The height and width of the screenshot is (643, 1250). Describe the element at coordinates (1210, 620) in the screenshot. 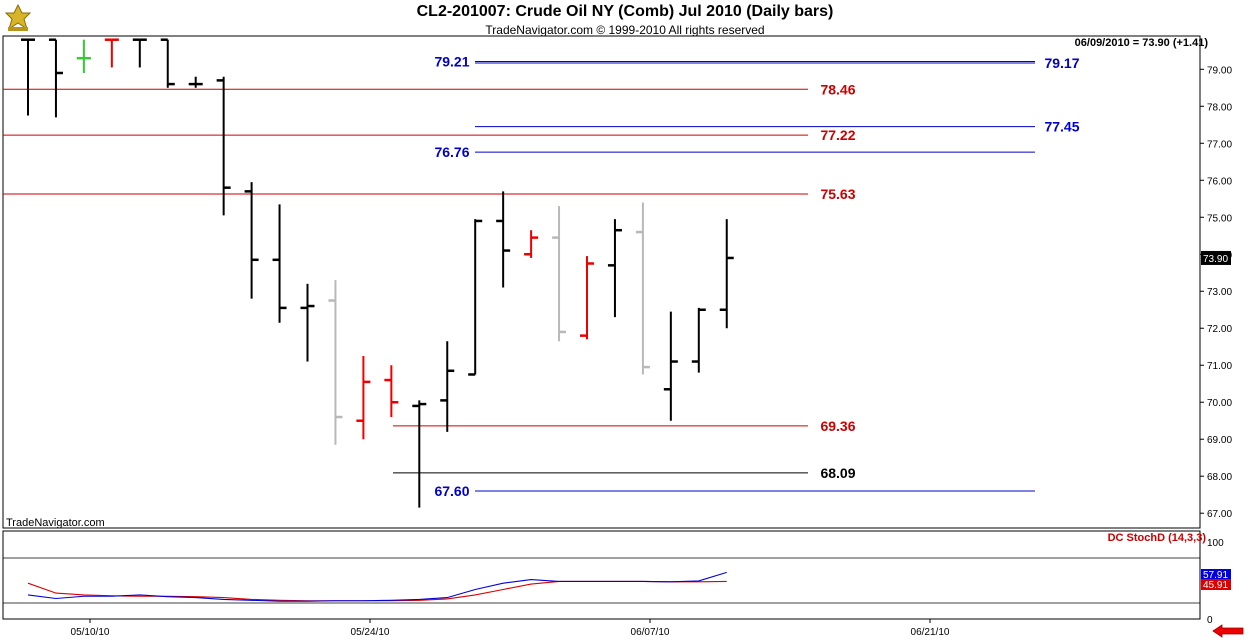

I see `stoch-tick-0: 0` at that location.